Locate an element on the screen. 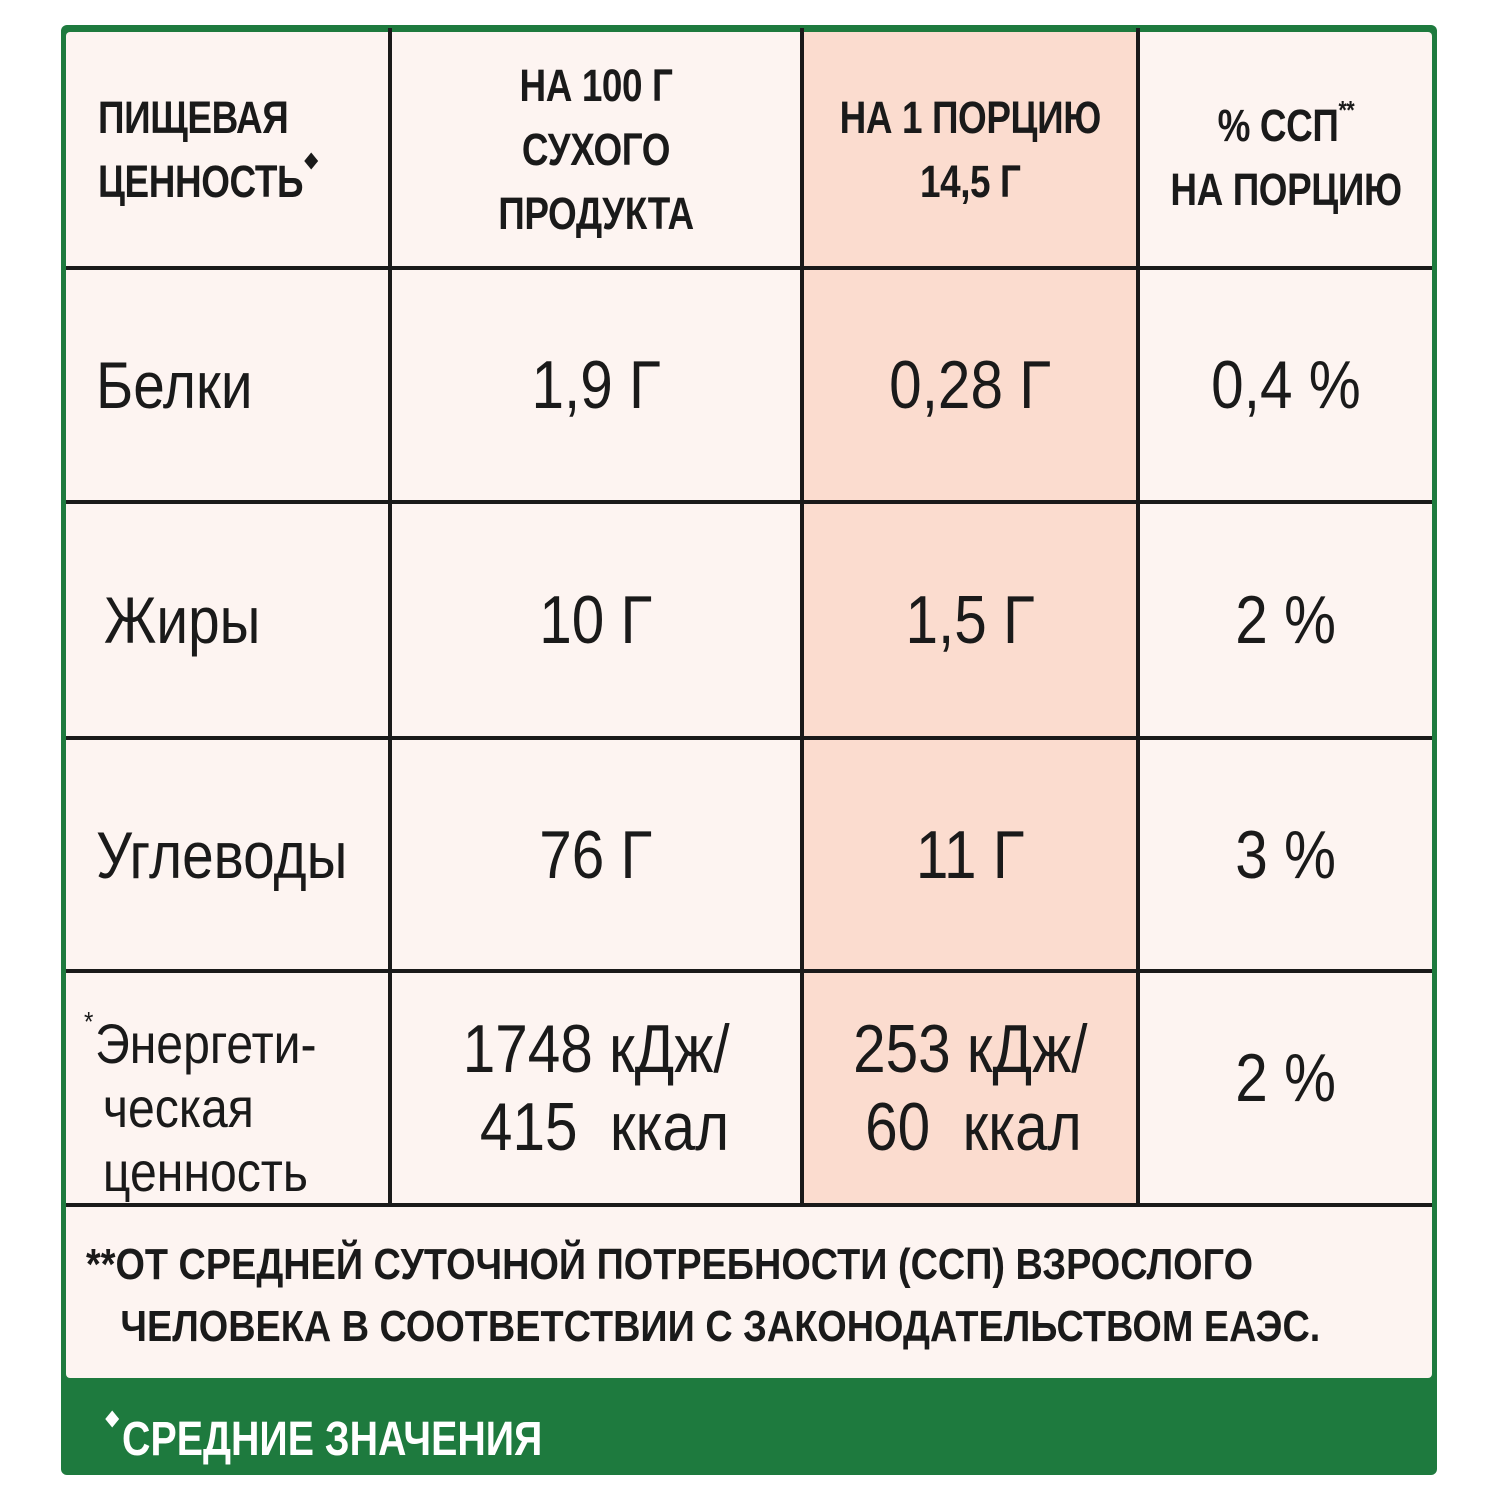  value: 0,28 Г is located at coordinates (970, 385).